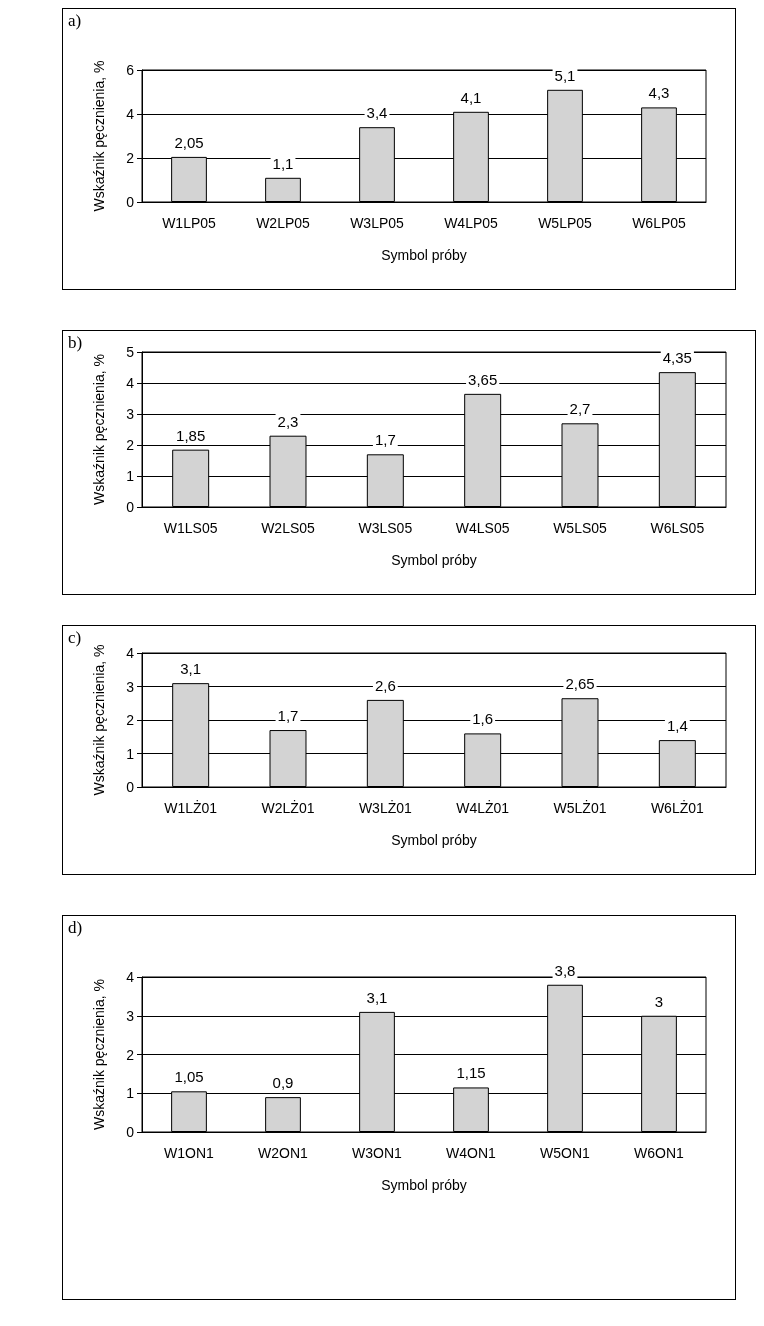 The width and height of the screenshot is (764, 1326). Describe the element at coordinates (565, 75) in the screenshot. I see `data-label: 5,1` at that location.